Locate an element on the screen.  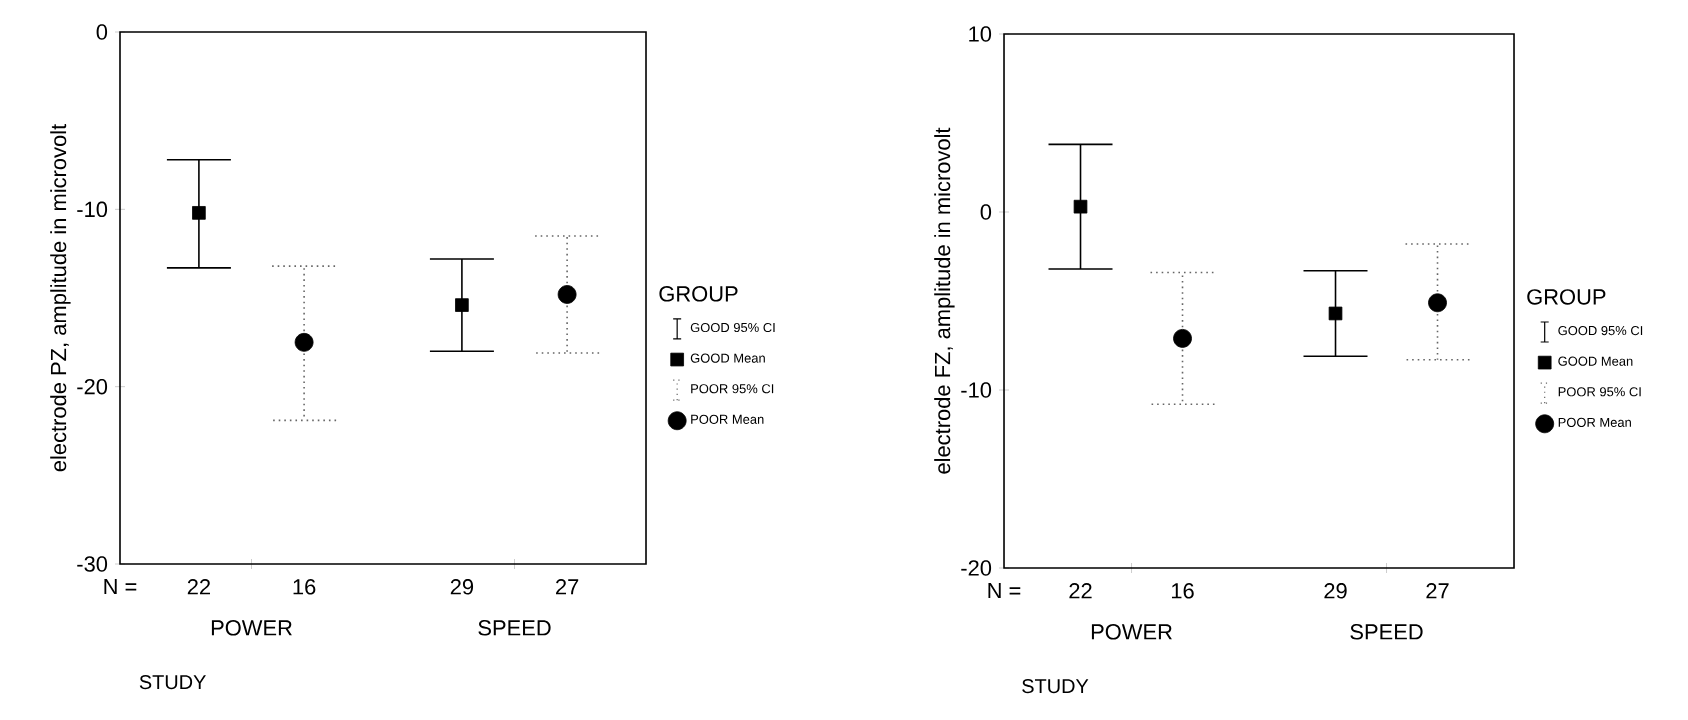
y-axis-title: electrode PZ, amplitude in microvolt is located at coordinates (60, 298).